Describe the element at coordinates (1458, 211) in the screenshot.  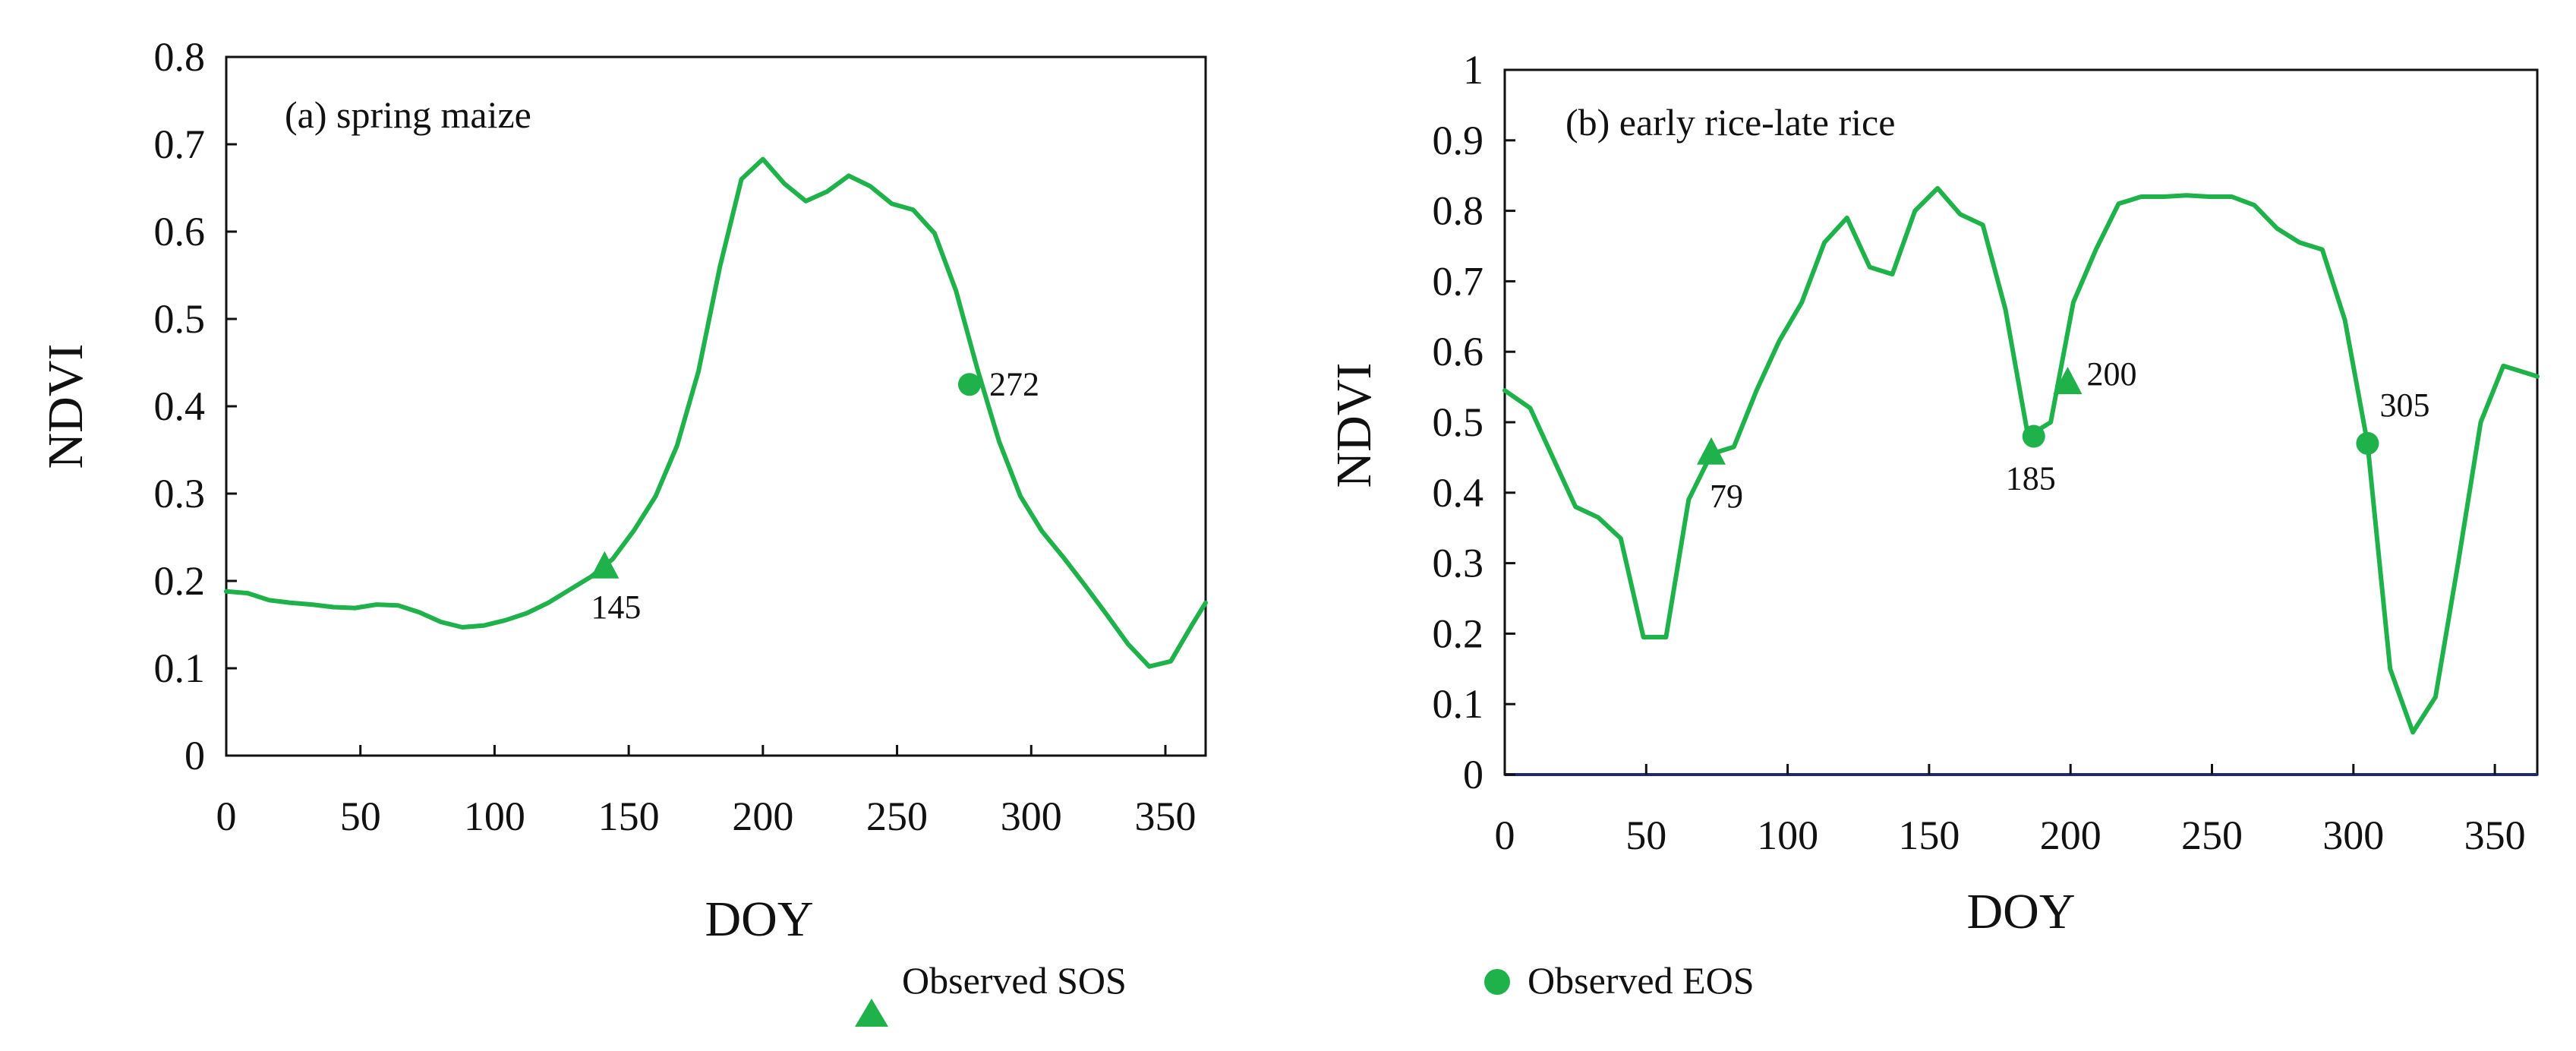
I see `b-y-tick-label: 0.8` at that location.